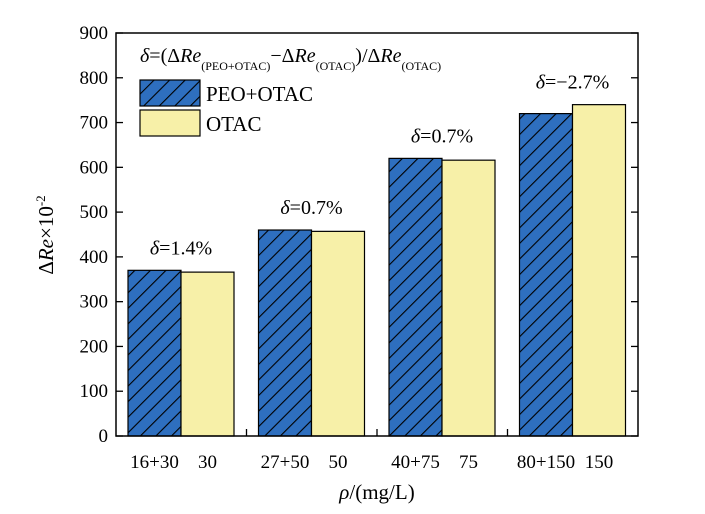 Image resolution: width=705 pixels, height=514 pixels. I want to click on x-axis-label: ρ/(mg/L), so click(376, 492).